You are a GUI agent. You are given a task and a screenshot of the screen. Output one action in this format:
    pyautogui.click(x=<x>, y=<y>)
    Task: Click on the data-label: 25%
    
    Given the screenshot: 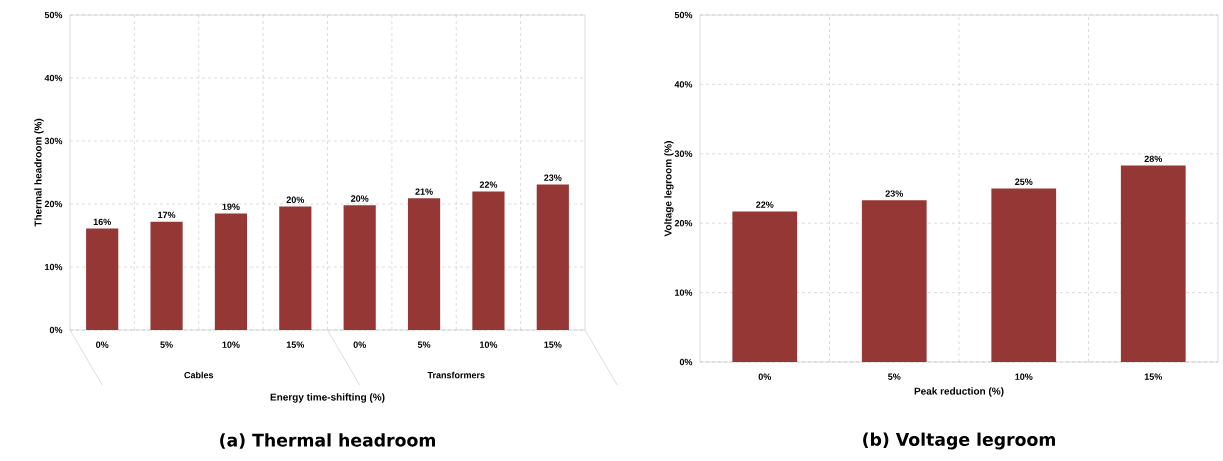 What is the action you would take?
    pyautogui.click(x=1024, y=181)
    